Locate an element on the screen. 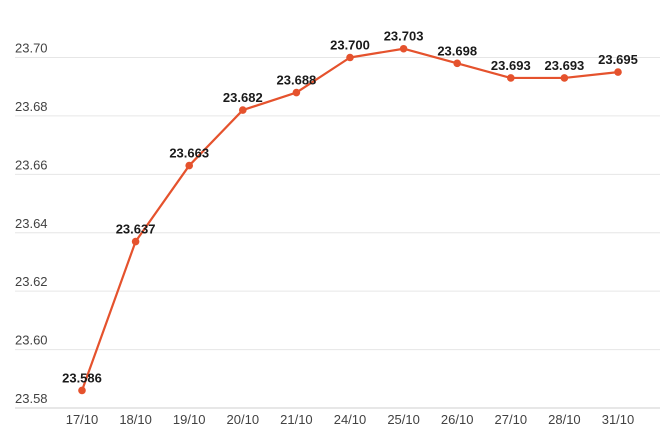 This screenshot has height=443, width=660. data-point-label: 23.663 is located at coordinates (189, 153).